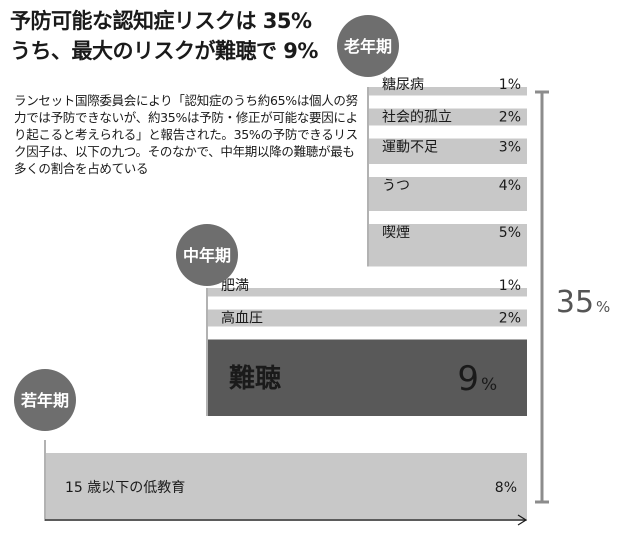  I want to click on bar-name-0-0: 糖尿病, so click(403, 85).